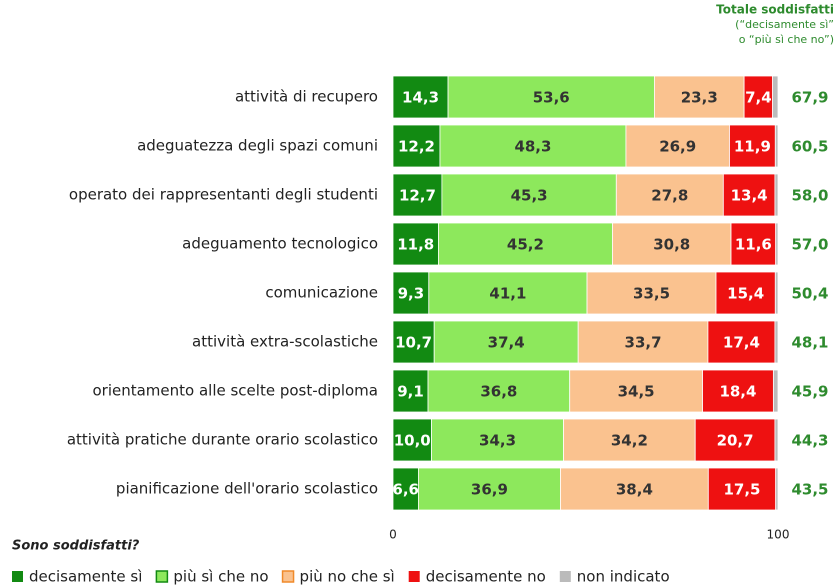  Describe the element at coordinates (778, 535) in the screenshot. I see `x-tick-label: 100` at that location.